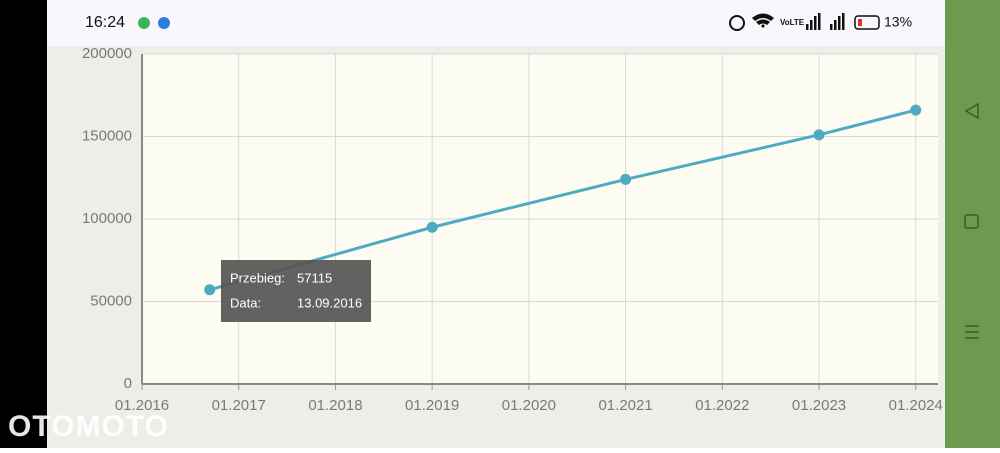 The image size is (1000, 453). Describe the element at coordinates (107, 135) in the screenshot. I see `y-tick-label: 150000` at that location.